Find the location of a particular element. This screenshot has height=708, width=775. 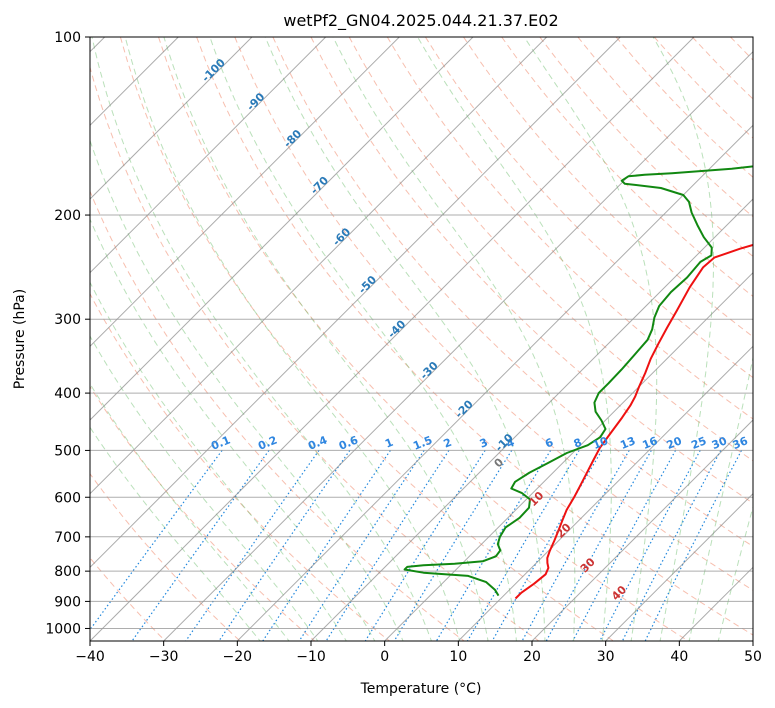

y-axis-label: Pressure (hPa) is located at coordinates (20, 339).